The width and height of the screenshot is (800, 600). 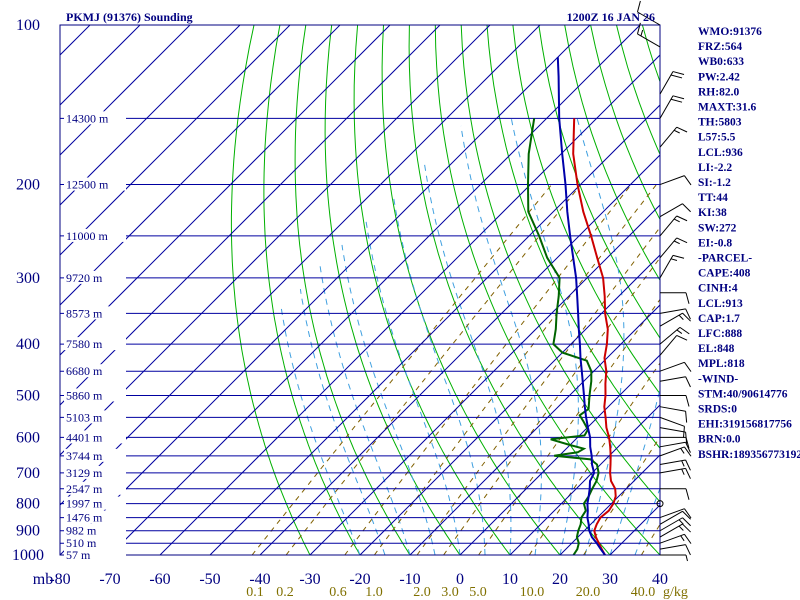 I want to click on index-line: LI:-2.2, so click(x=715, y=168).